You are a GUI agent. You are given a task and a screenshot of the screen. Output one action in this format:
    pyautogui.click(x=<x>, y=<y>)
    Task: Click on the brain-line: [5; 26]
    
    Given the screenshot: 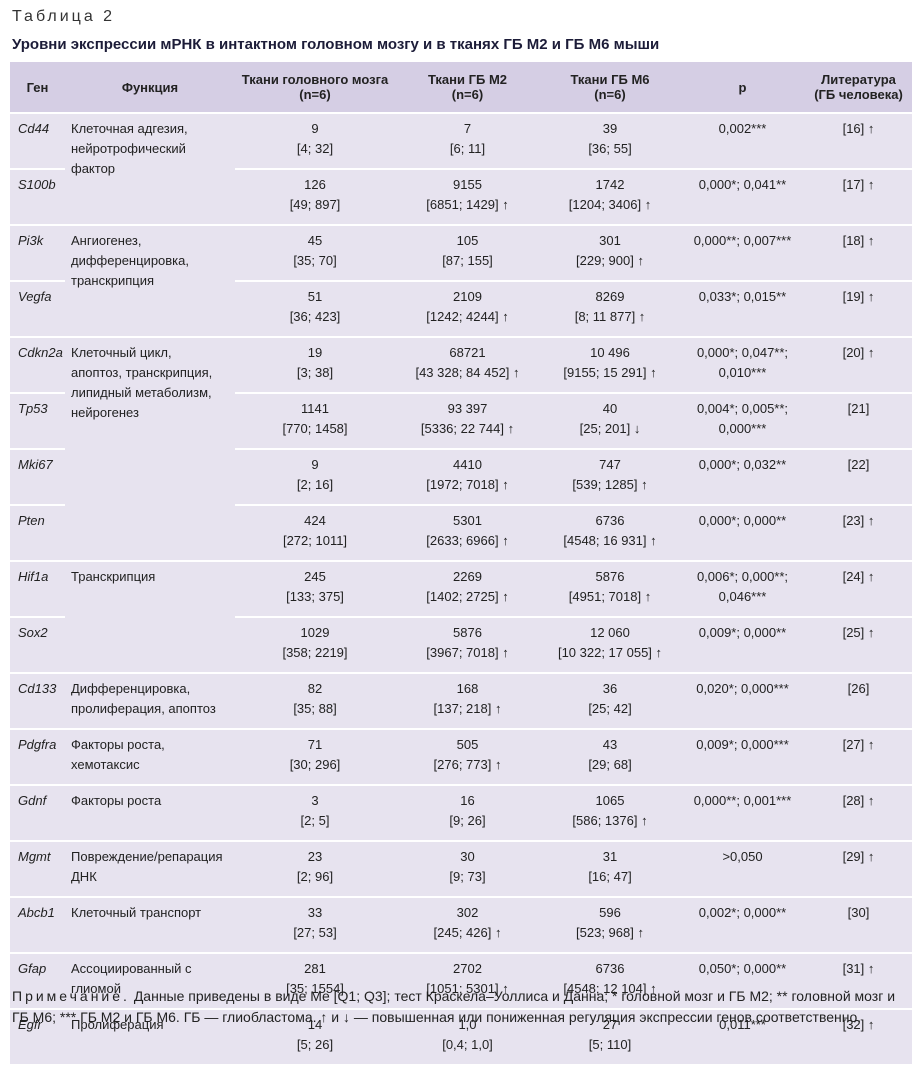 What is the action you would take?
    pyautogui.click(x=315, y=1044)
    